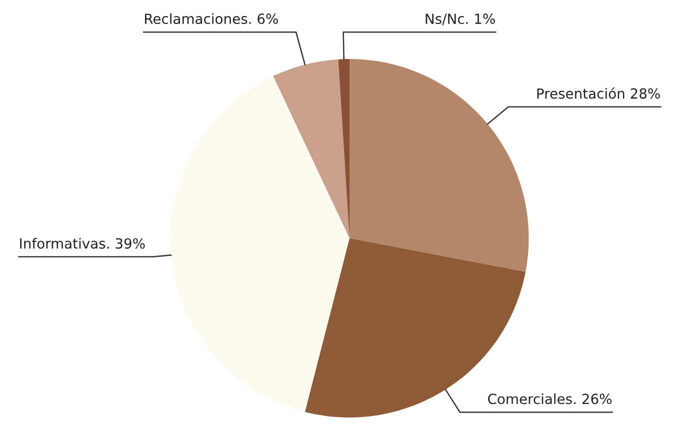  Describe the element at coordinates (550, 398) in the screenshot. I see `slice-label: Comerciales. 26%` at that location.